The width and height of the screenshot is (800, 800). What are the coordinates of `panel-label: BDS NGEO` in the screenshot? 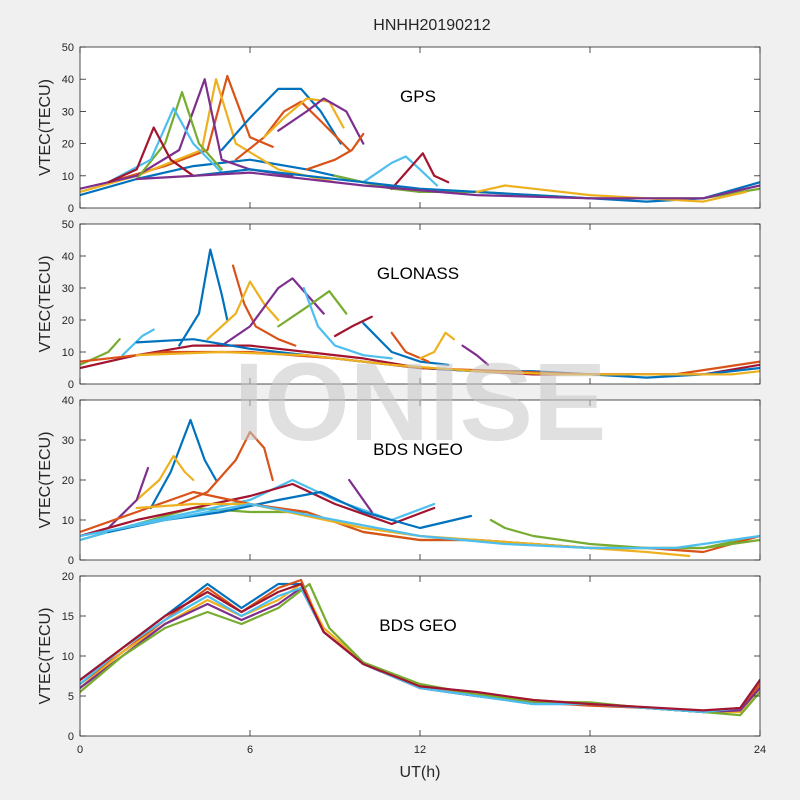 It's located at (418, 449).